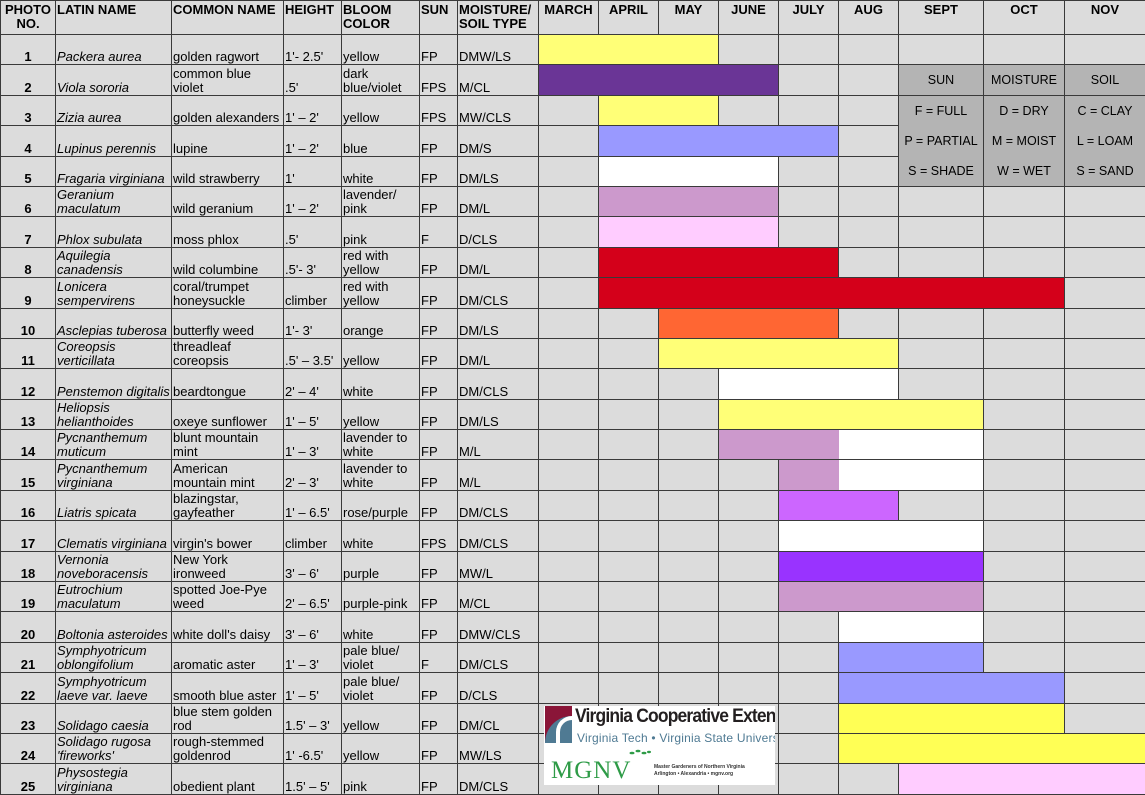 The image size is (1145, 795). What do you see at coordinates (381, 141) in the screenshot?
I see `bloom-color-cell: blue` at bounding box center [381, 141].